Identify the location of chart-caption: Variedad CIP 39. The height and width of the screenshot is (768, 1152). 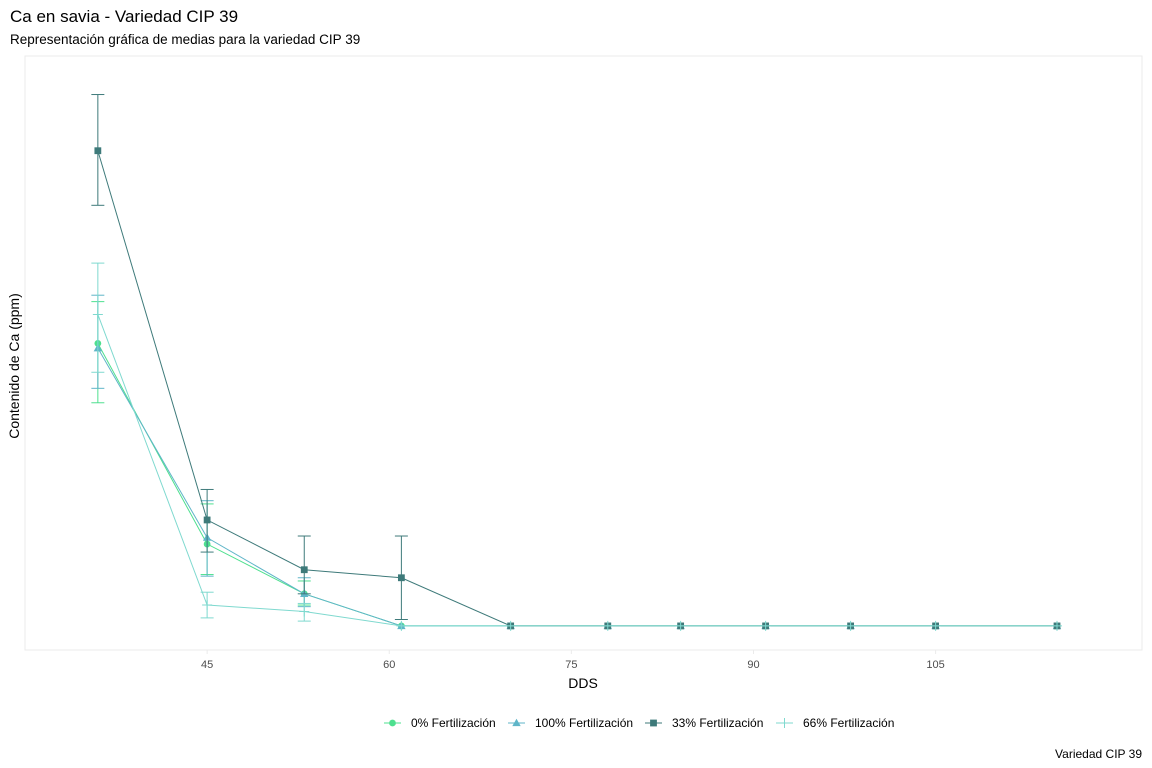
(1098, 754).